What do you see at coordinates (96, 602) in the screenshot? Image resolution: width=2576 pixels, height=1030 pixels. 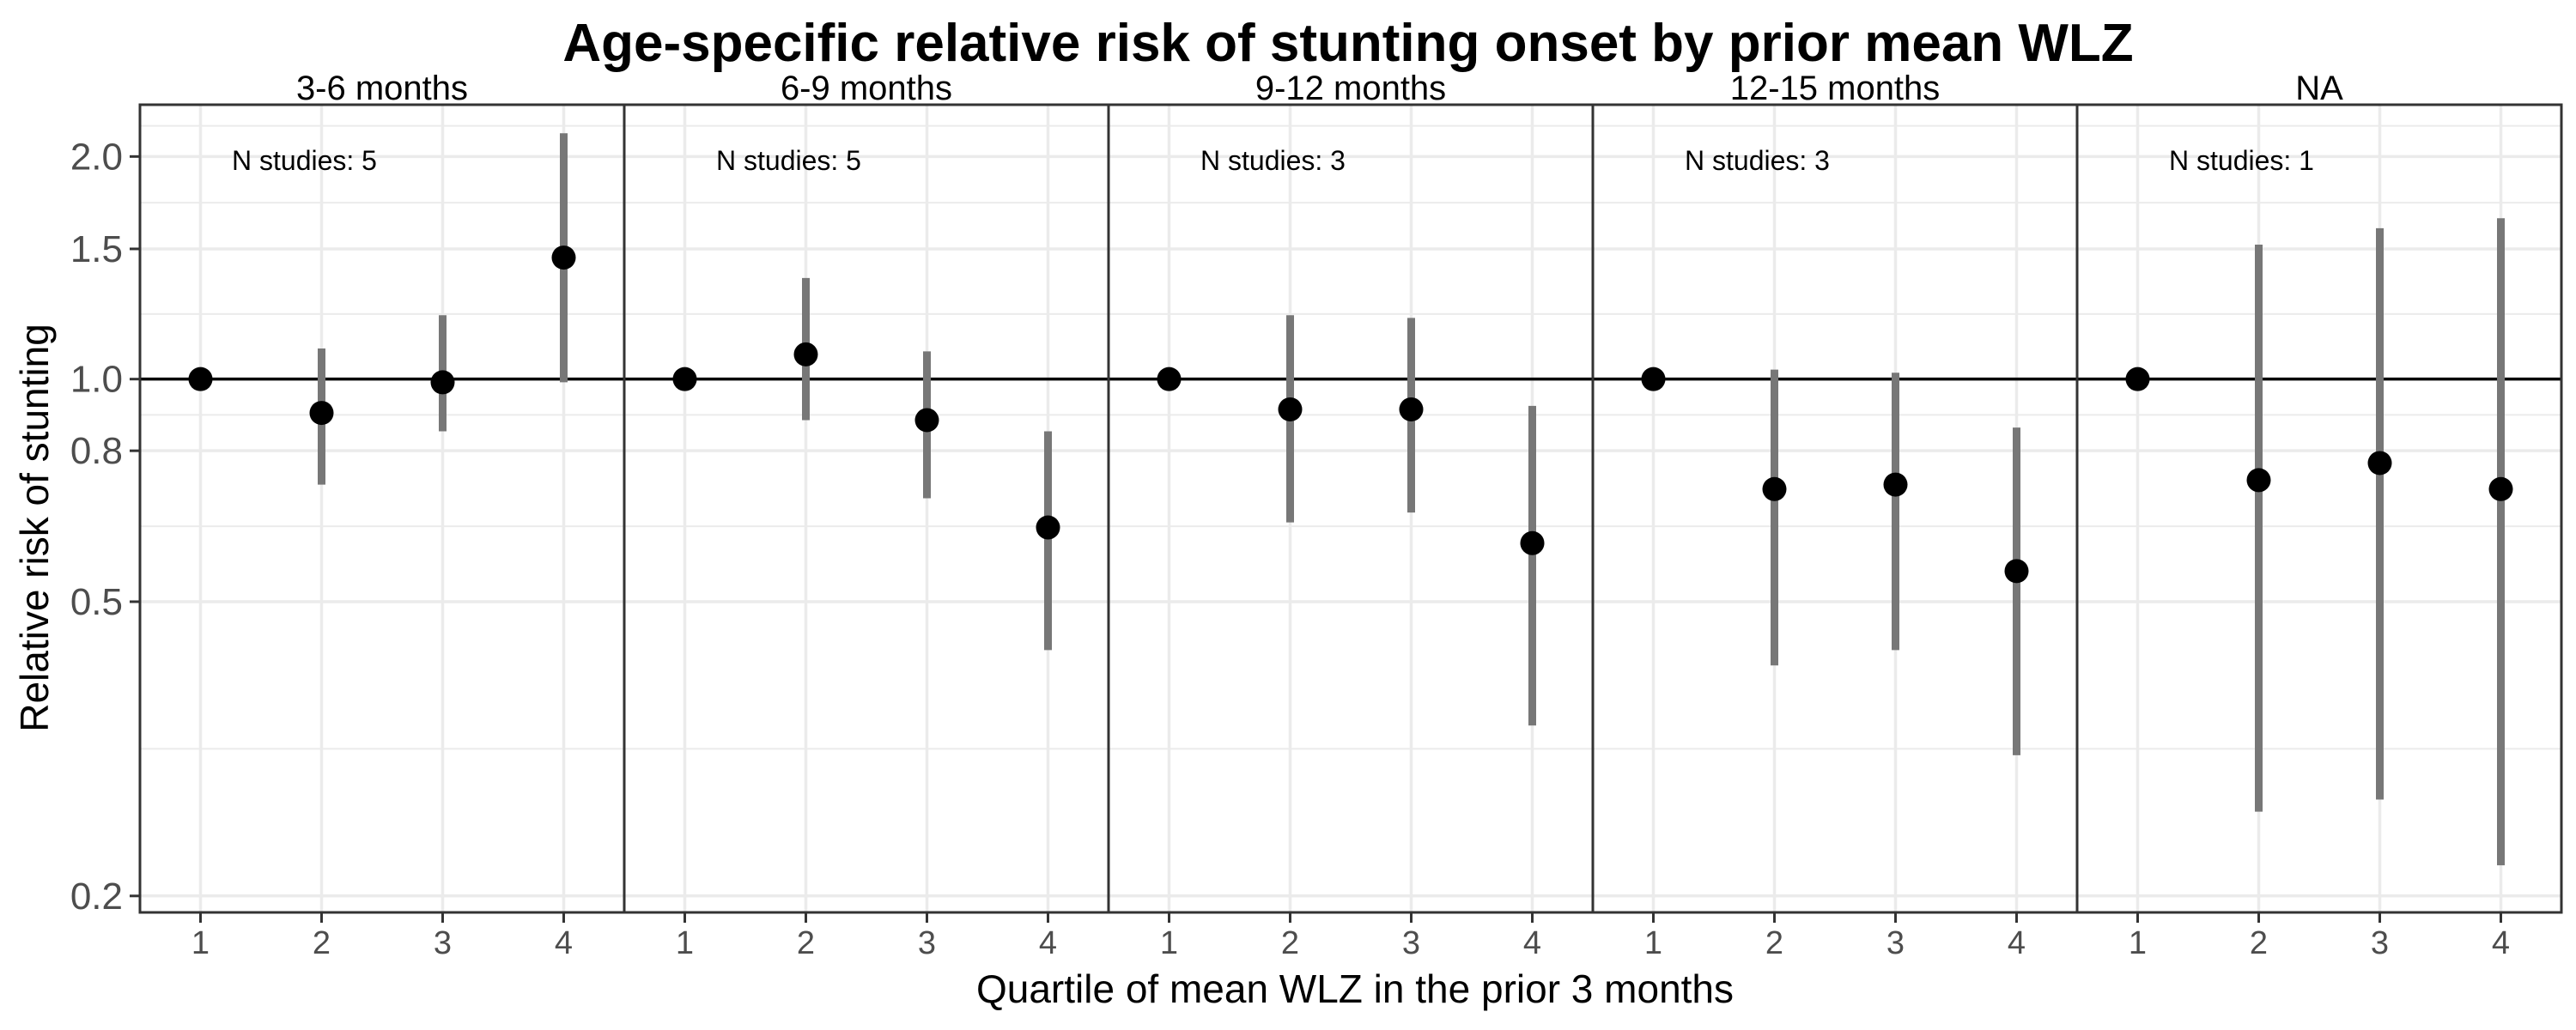 I see `y-tick-label: 0.5` at bounding box center [96, 602].